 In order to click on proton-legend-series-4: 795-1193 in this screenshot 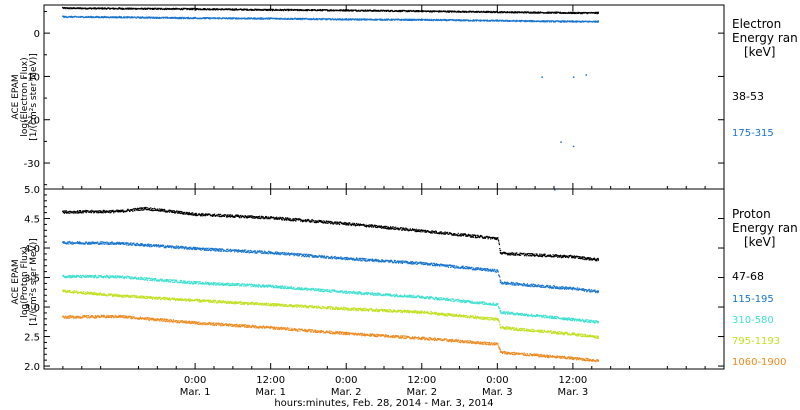, I will do `click(756, 341)`.